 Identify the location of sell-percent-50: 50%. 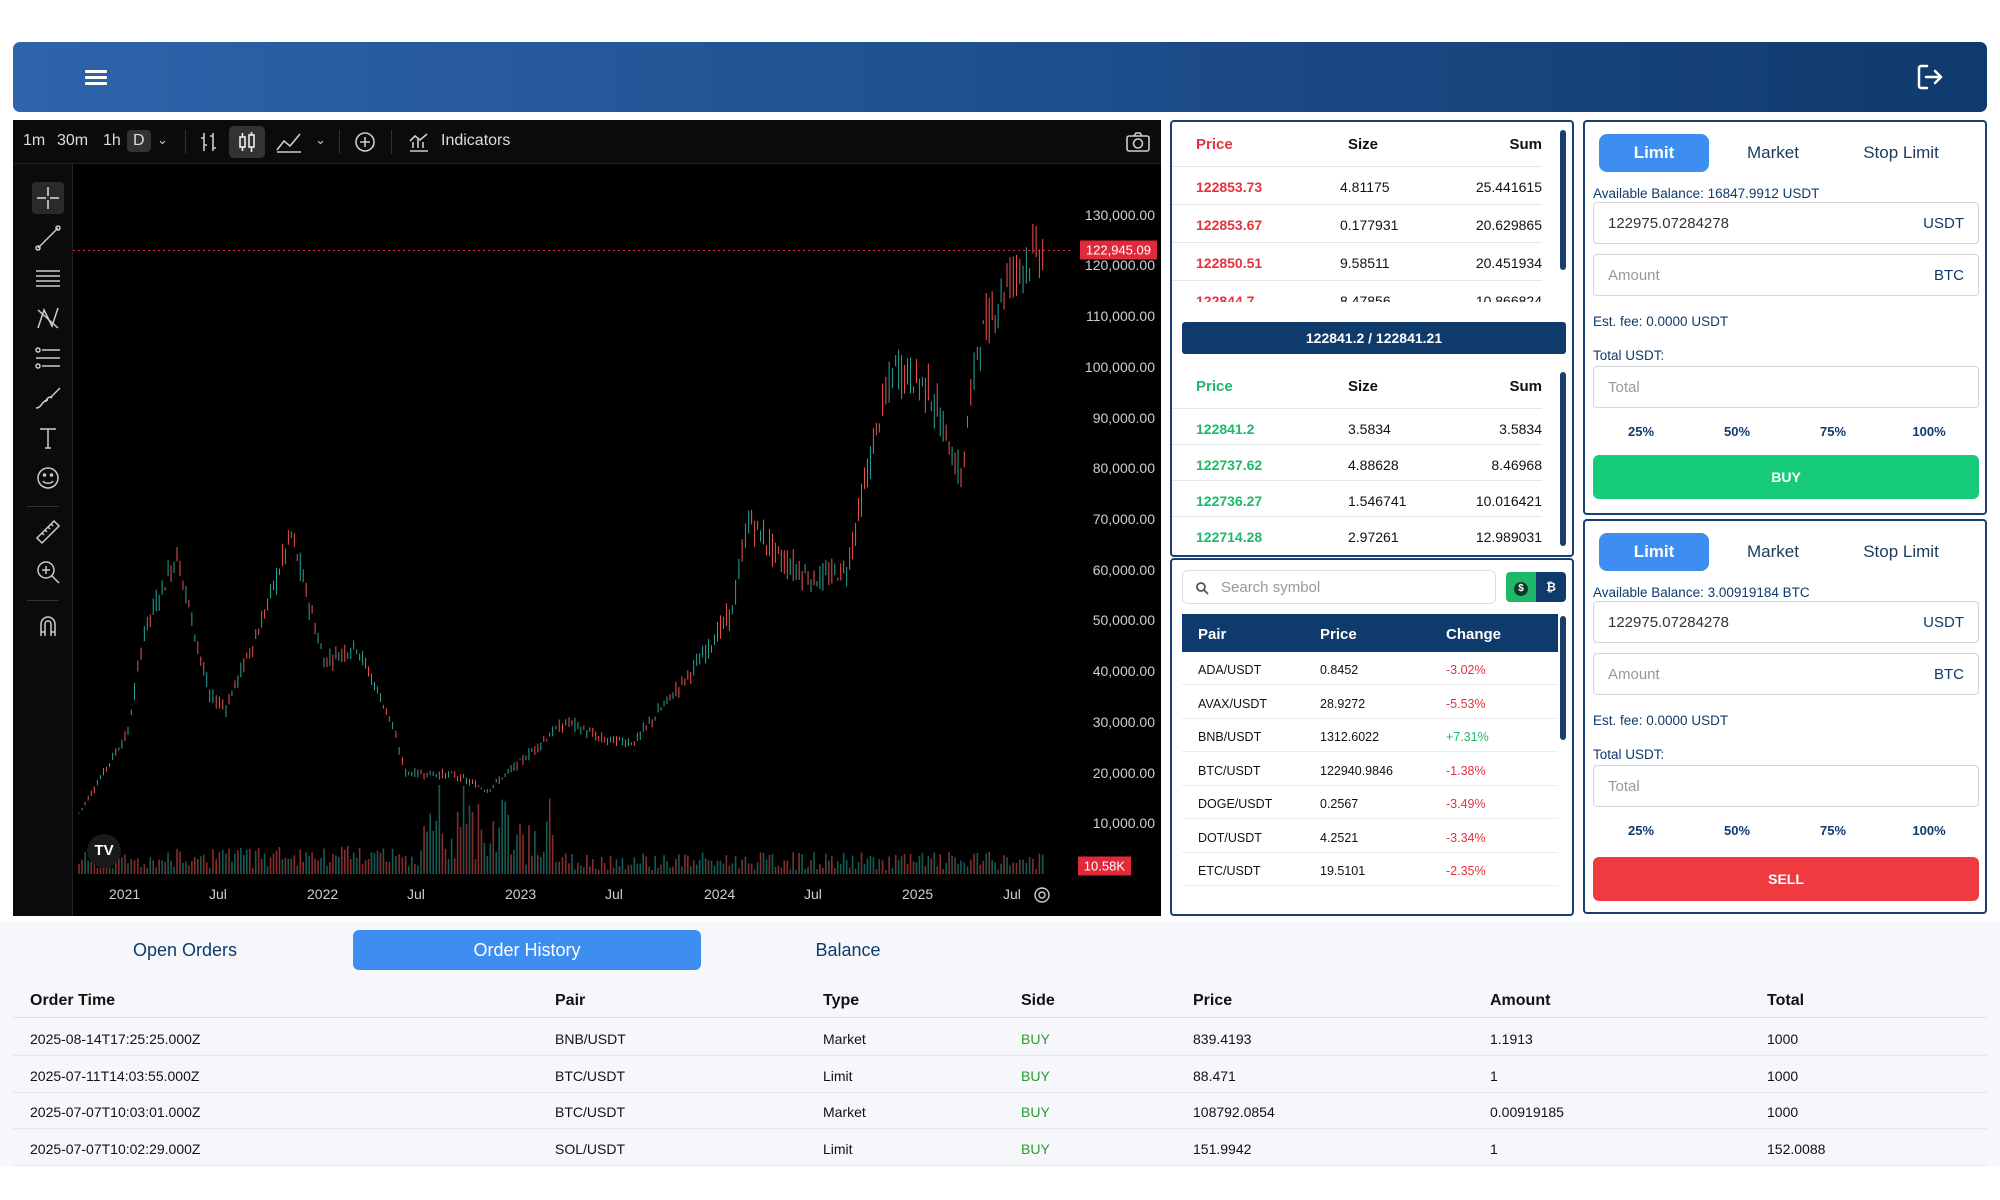
(1737, 830).